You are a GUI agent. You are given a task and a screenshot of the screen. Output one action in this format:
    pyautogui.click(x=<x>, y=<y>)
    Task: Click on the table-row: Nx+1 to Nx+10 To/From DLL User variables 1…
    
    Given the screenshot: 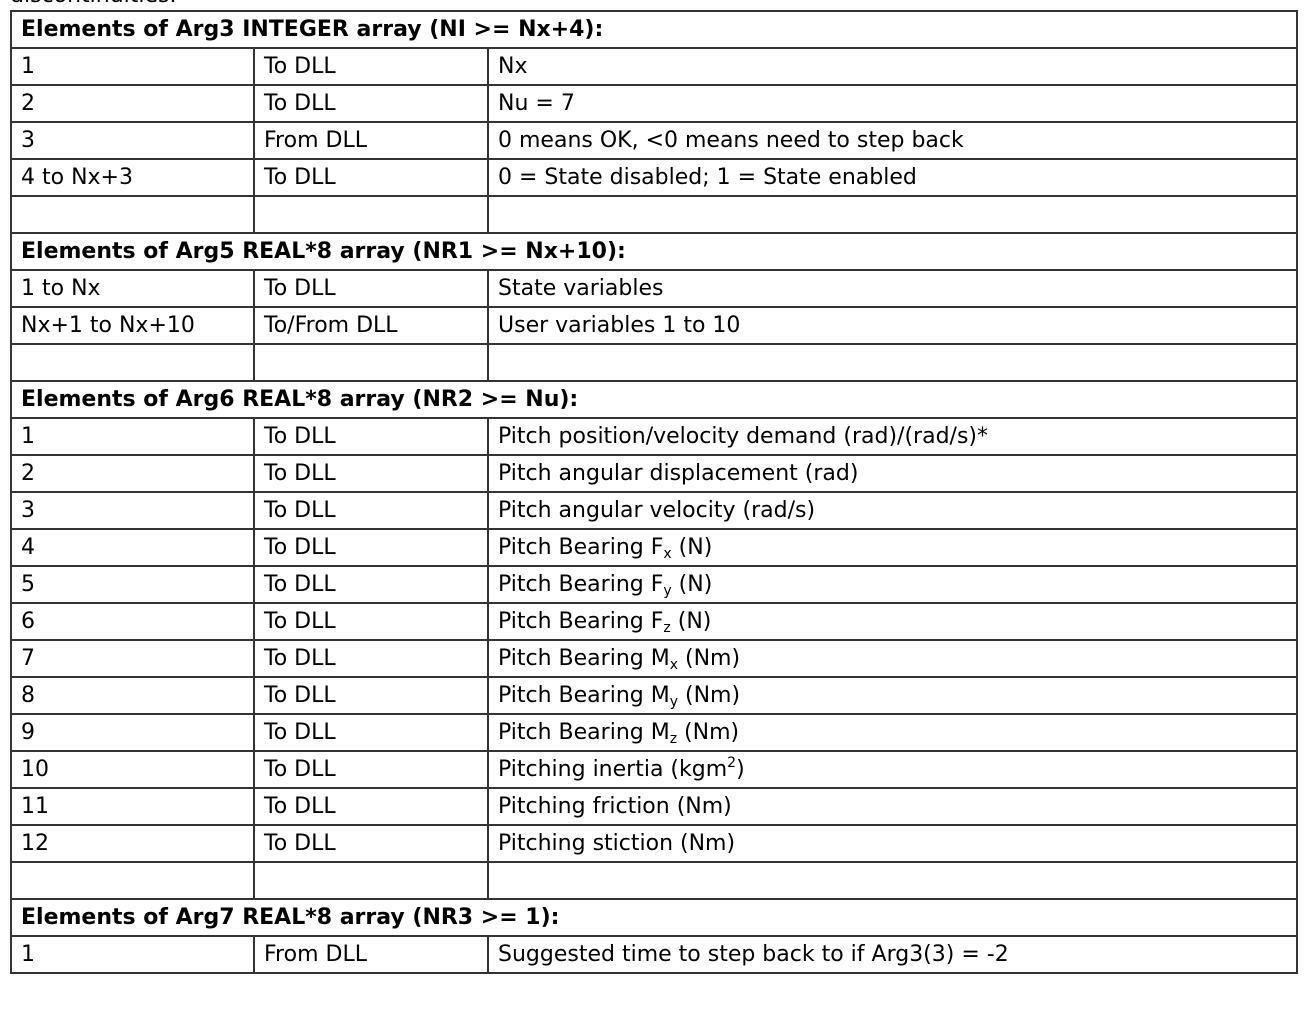 What is the action you would take?
    pyautogui.click(x=654, y=325)
    